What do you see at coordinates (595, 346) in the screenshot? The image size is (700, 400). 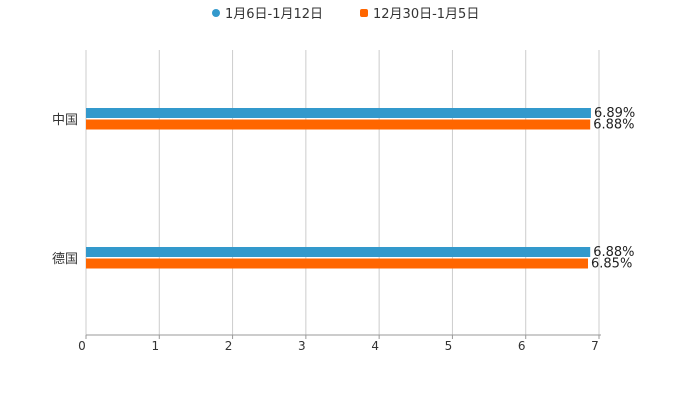 I see `x-tick-label: 7` at bounding box center [595, 346].